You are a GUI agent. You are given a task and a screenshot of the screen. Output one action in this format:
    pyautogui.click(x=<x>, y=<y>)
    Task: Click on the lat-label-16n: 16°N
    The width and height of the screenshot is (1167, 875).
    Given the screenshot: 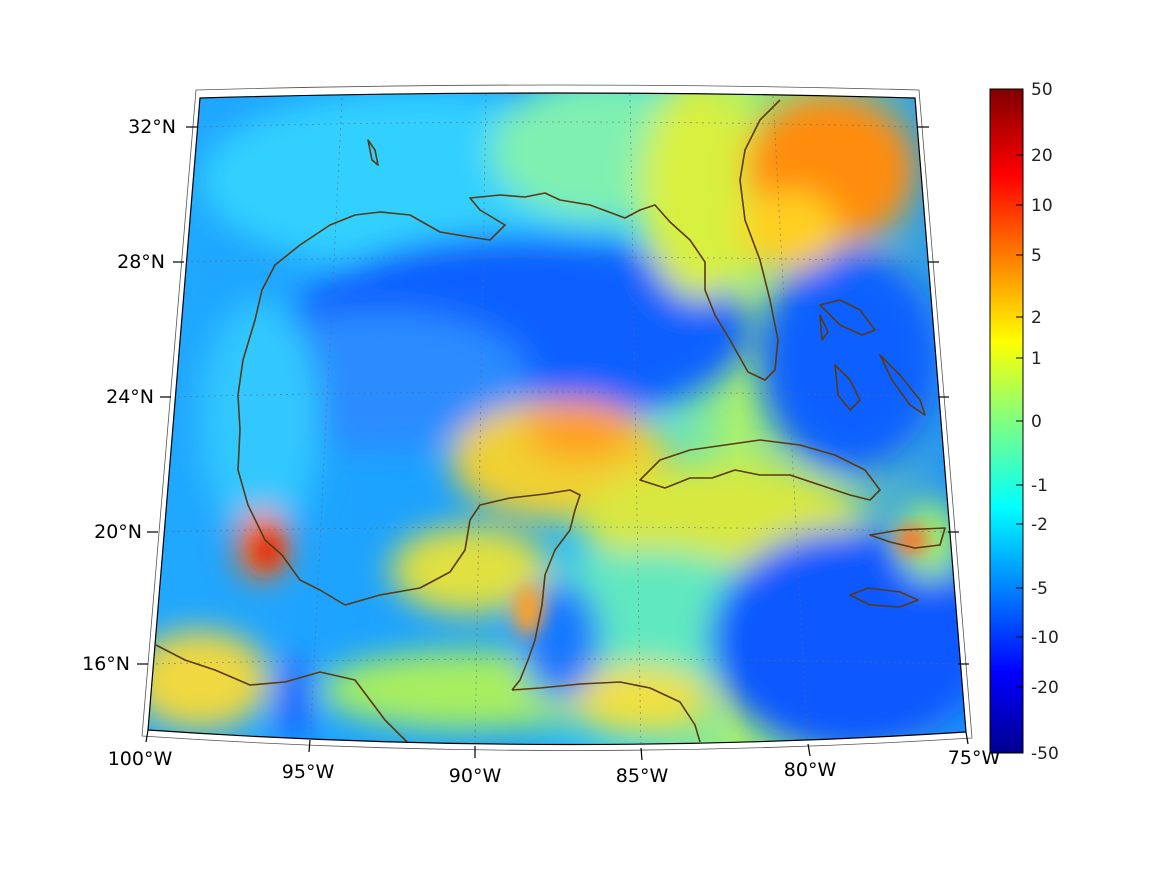 What is the action you would take?
    pyautogui.click(x=106, y=664)
    